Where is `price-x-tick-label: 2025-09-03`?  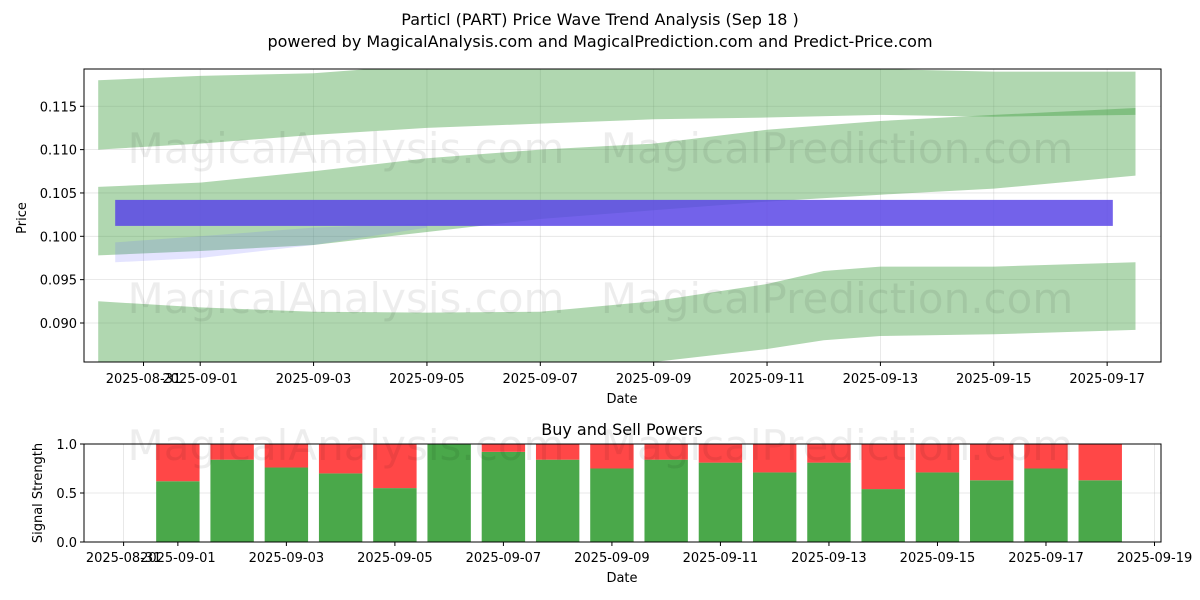 price-x-tick-label: 2025-09-03 is located at coordinates (314, 379).